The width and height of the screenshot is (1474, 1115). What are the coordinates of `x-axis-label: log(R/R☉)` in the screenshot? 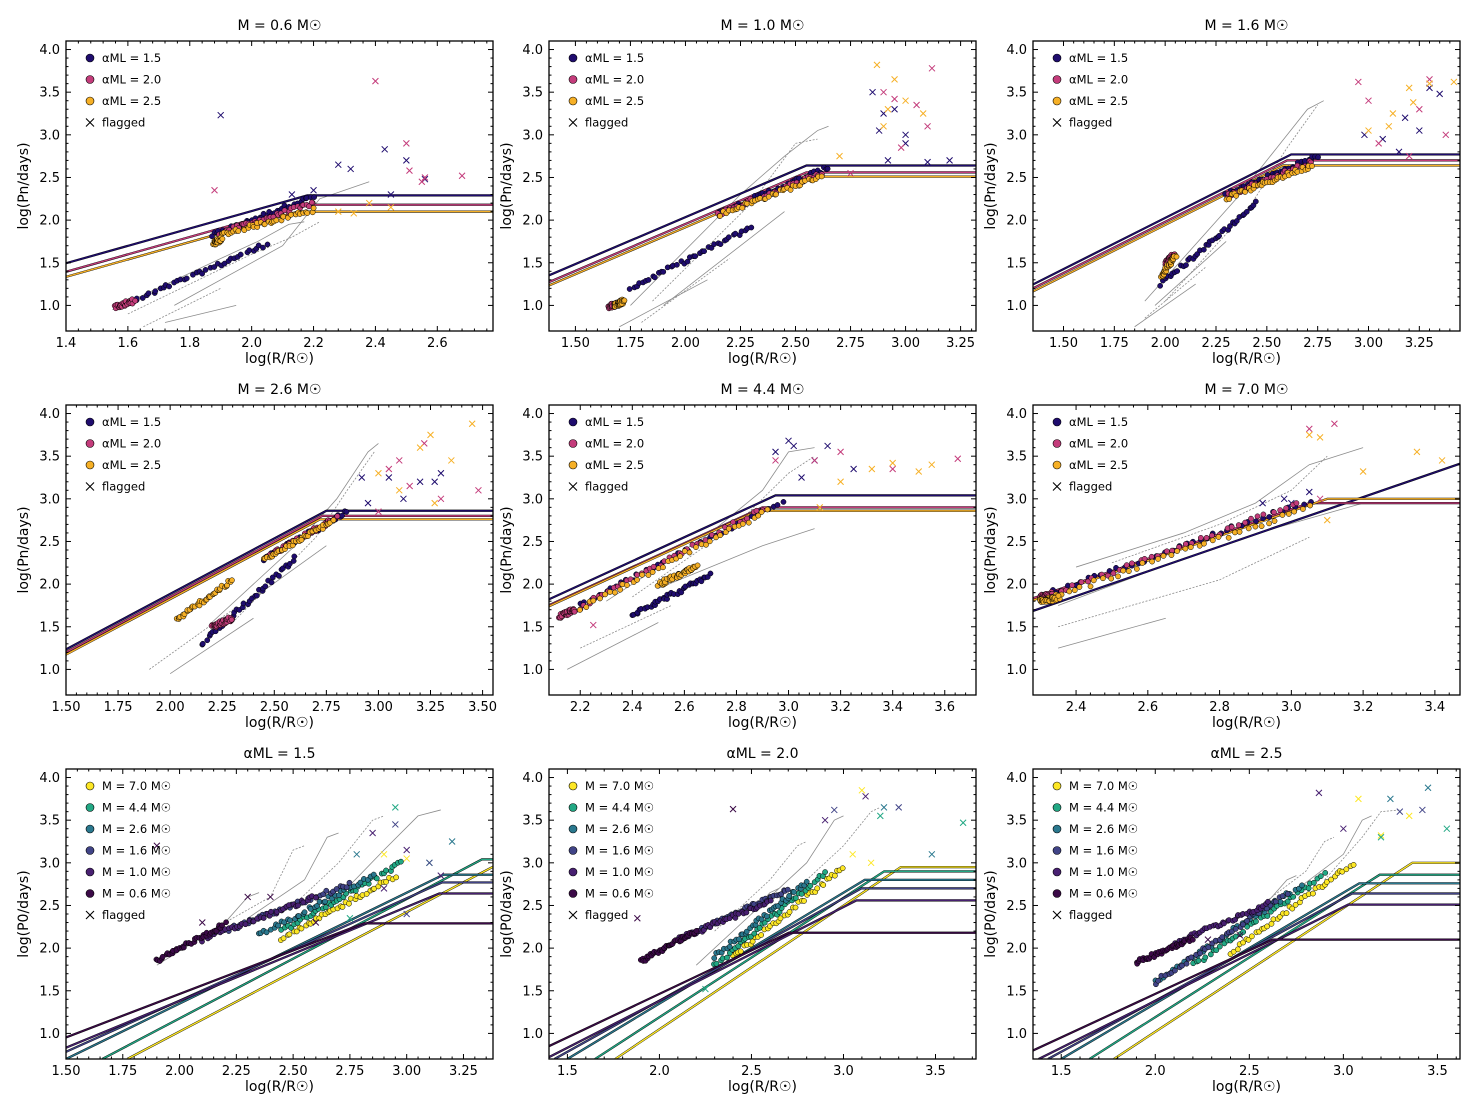 It's located at (279, 359).